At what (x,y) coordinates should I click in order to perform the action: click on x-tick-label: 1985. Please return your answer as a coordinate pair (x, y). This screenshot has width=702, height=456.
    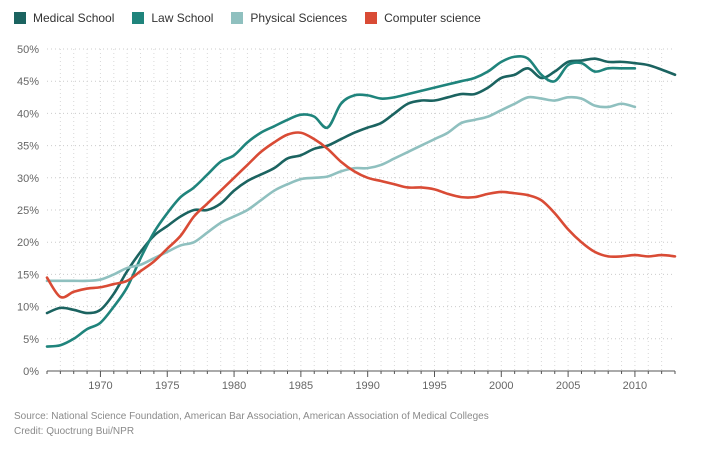
    Looking at the image, I should click on (301, 386).